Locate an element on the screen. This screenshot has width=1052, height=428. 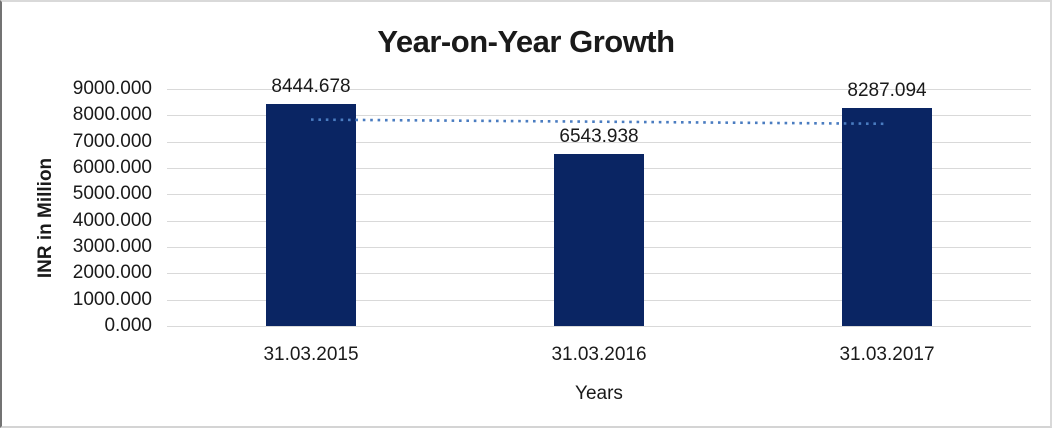
y-axis-tick-label: 7000.000 is located at coordinates (112, 141).